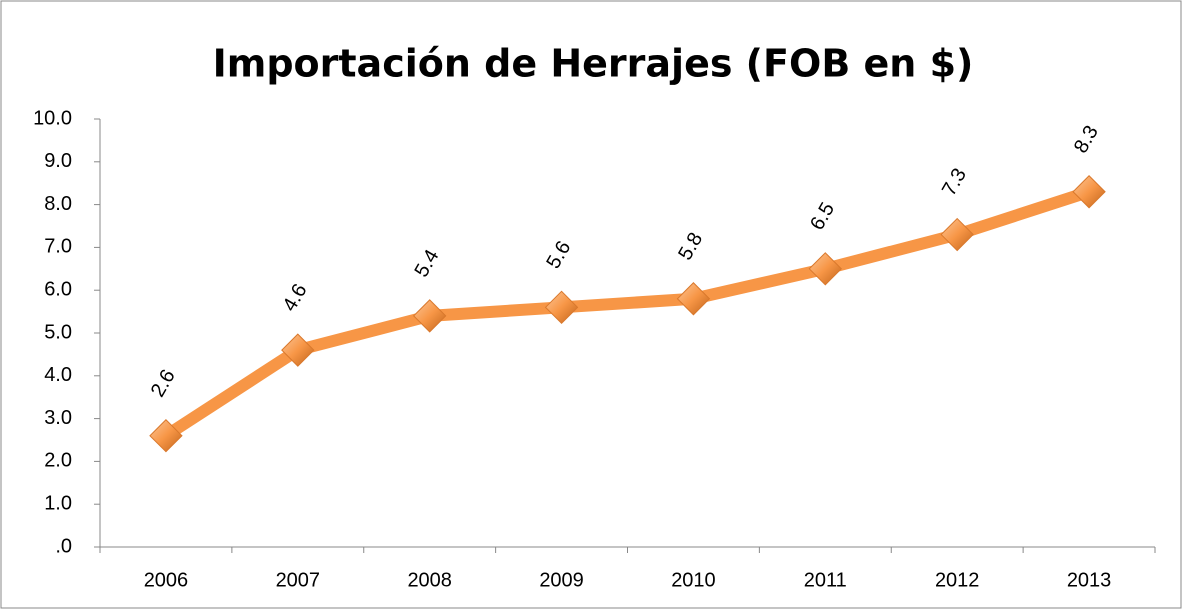 The image size is (1182, 609). I want to click on x-tick-label: 2013, so click(1089, 580).